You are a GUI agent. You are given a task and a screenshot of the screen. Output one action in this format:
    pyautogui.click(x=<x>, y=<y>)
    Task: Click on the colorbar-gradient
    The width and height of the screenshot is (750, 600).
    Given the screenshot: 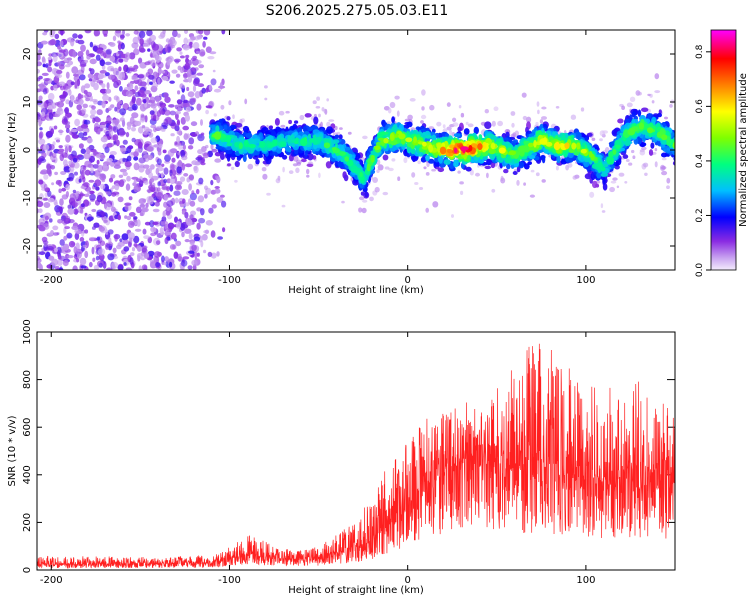 What is the action you would take?
    pyautogui.click(x=723, y=150)
    